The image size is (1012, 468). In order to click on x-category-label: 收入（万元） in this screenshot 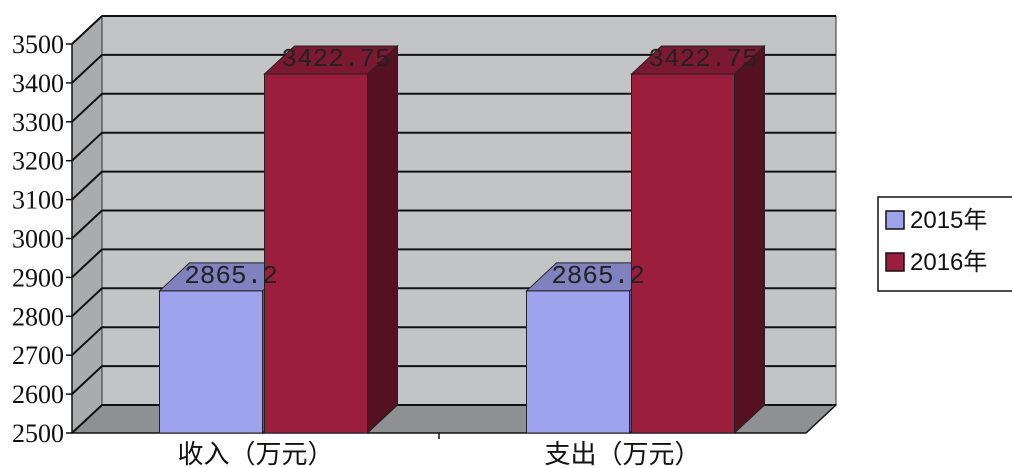, I will do `click(255, 454)`.